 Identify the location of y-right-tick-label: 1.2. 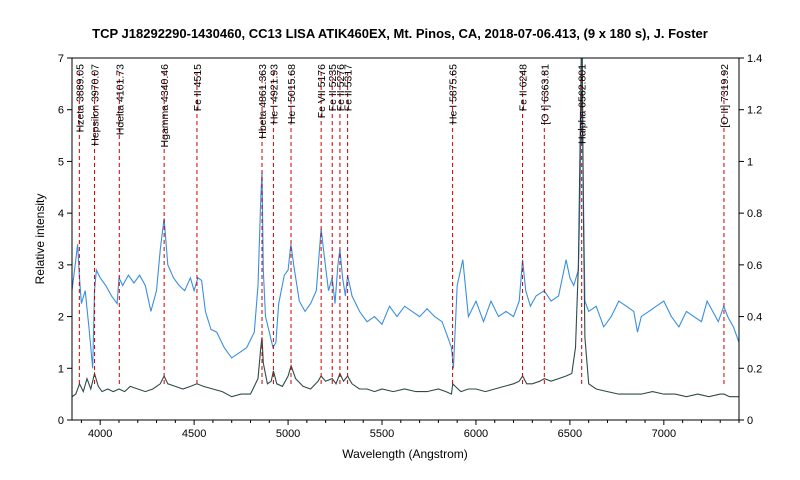
(754, 111).